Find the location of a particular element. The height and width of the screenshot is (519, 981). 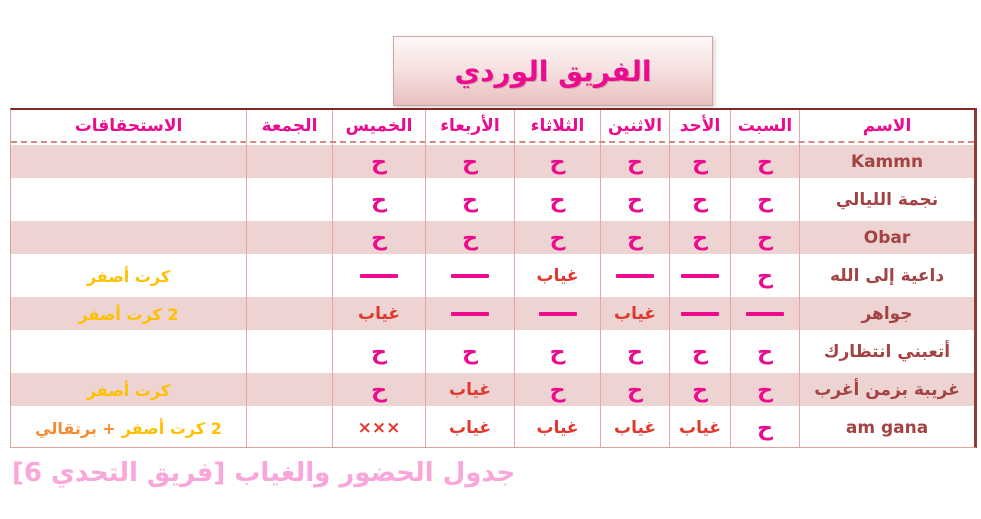

member-name-cell: Obar is located at coordinates (886, 238).